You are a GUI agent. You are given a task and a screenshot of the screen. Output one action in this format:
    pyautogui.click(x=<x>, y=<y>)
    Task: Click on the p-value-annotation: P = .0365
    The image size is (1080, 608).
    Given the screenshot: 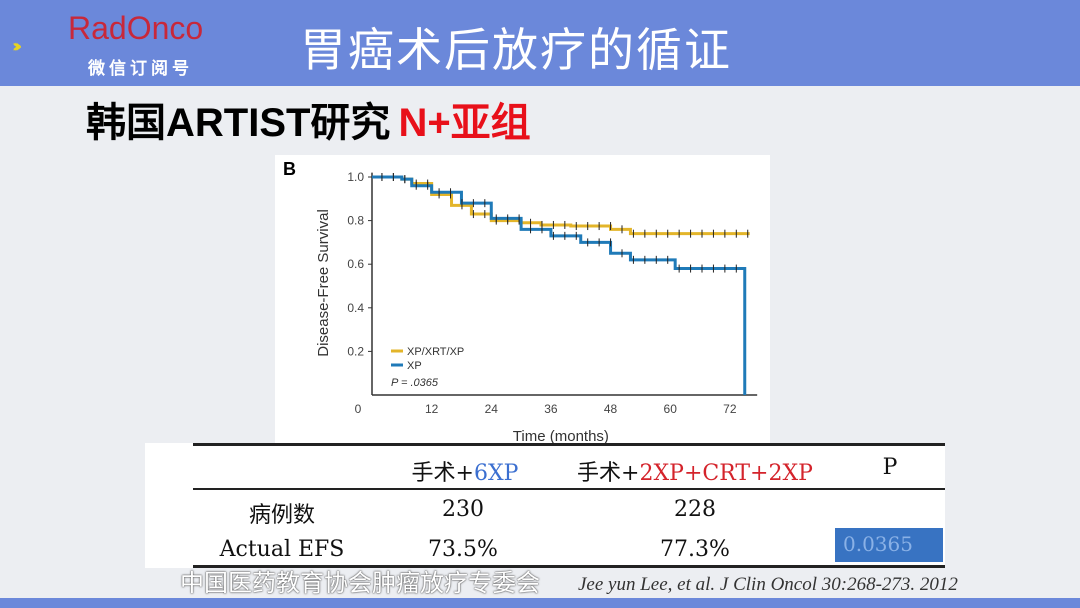 What is the action you would take?
    pyautogui.click(x=415, y=383)
    